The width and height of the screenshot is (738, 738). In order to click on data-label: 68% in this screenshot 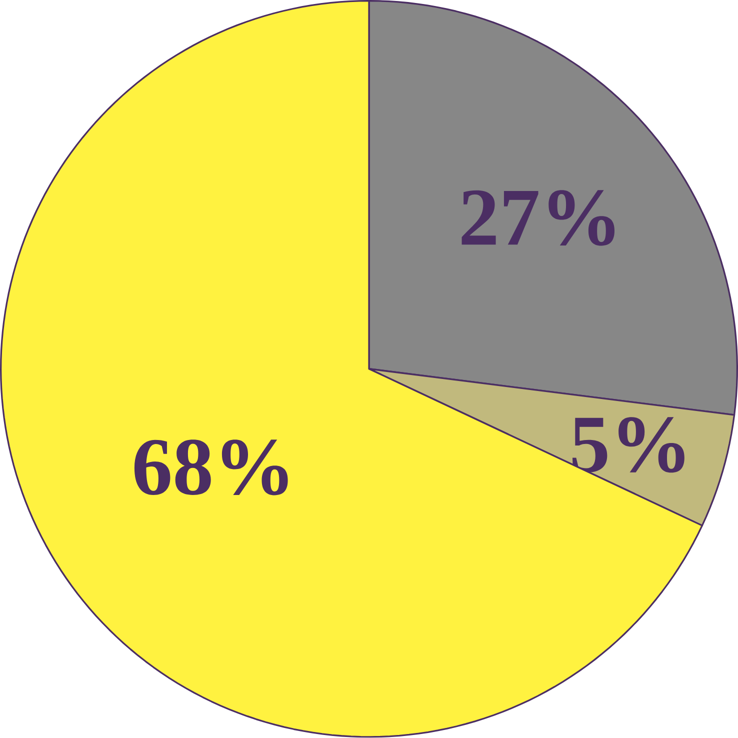, I will do `click(211, 468)`.